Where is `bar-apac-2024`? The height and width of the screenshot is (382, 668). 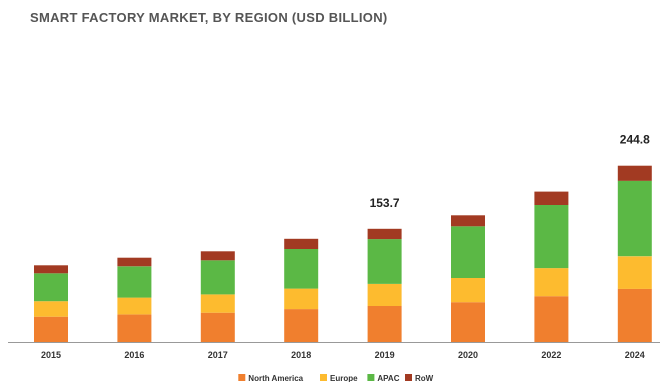 bar-apac-2024 is located at coordinates (634, 218).